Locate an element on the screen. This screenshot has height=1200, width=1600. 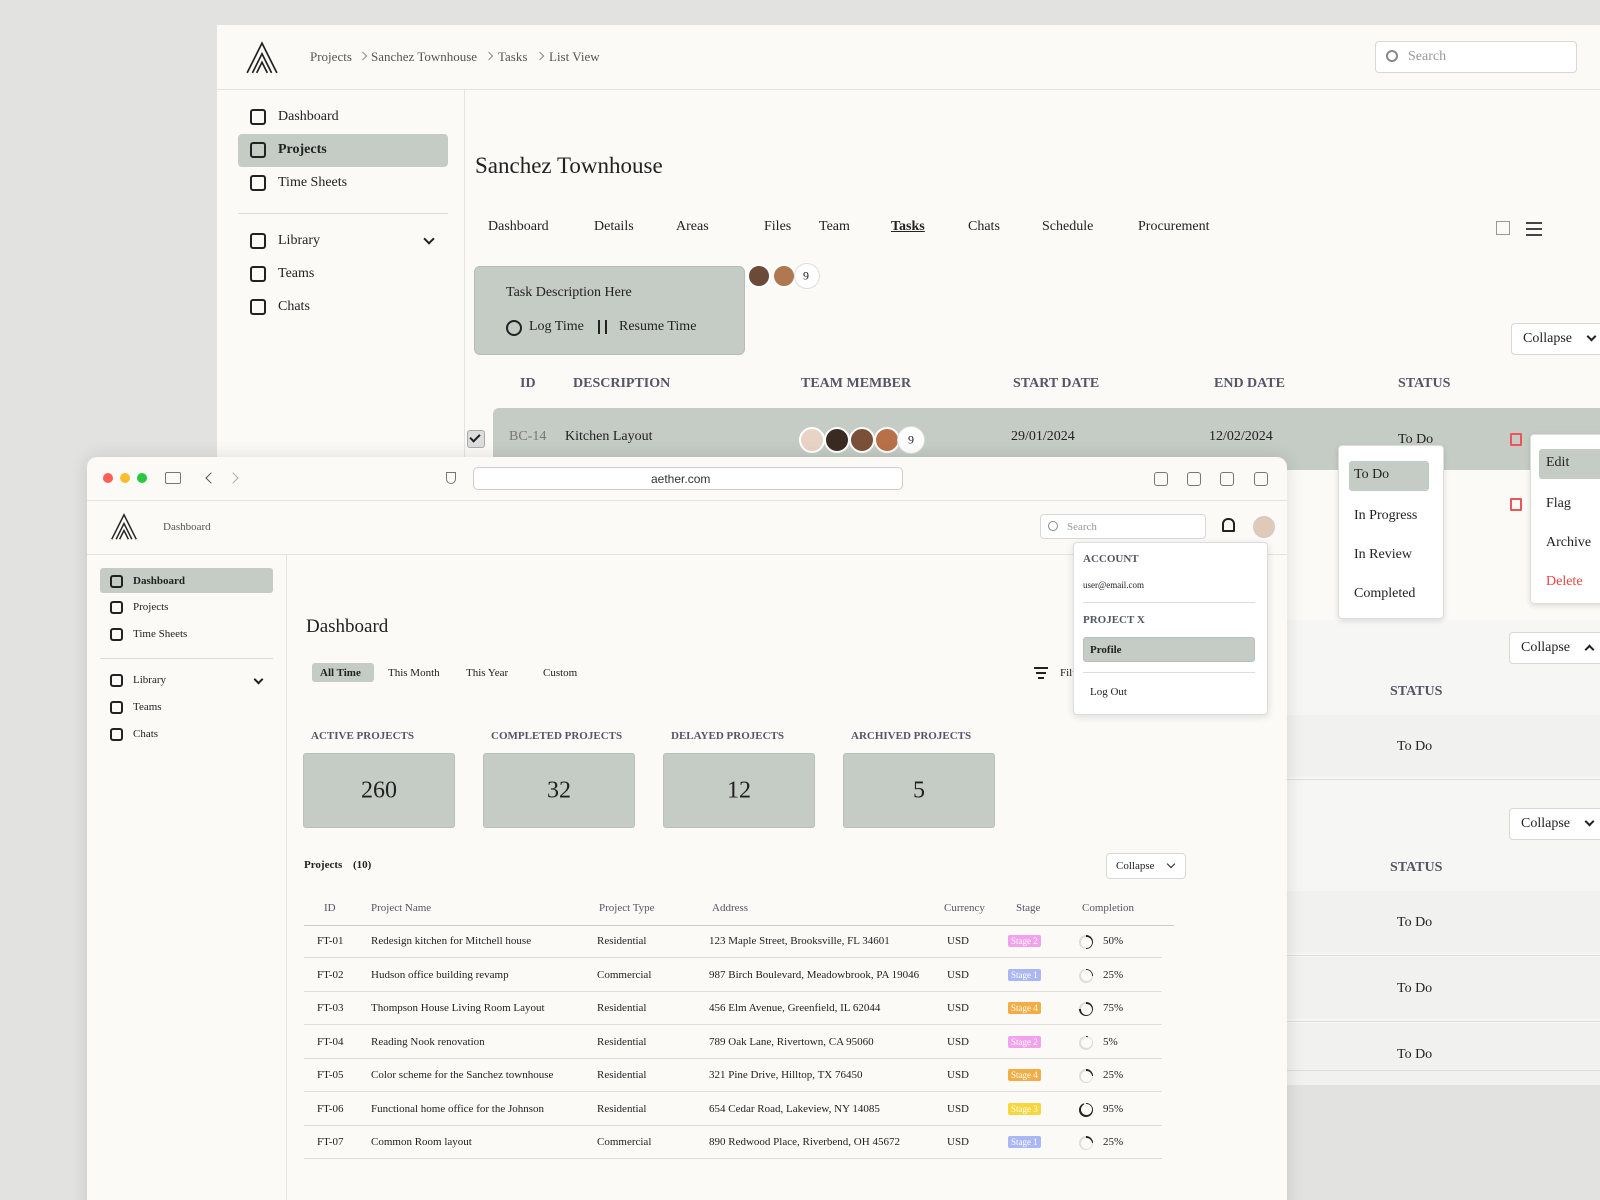
profile-option: Profile is located at coordinates (1106, 650).